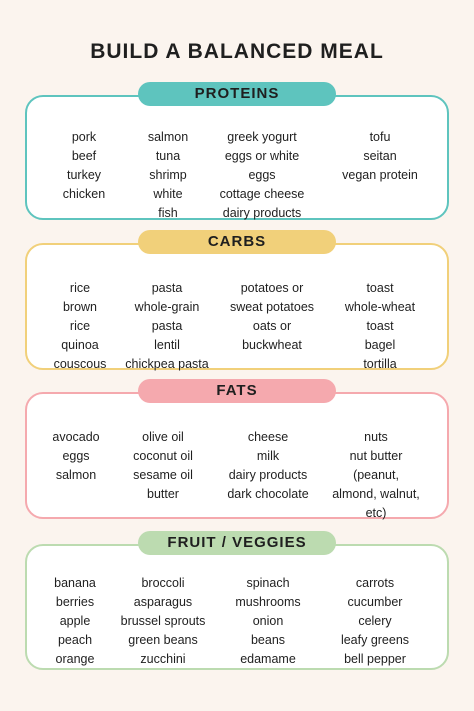 This screenshot has height=711, width=474. Describe the element at coordinates (84, 156) in the screenshot. I see `food-item: beef` at that location.